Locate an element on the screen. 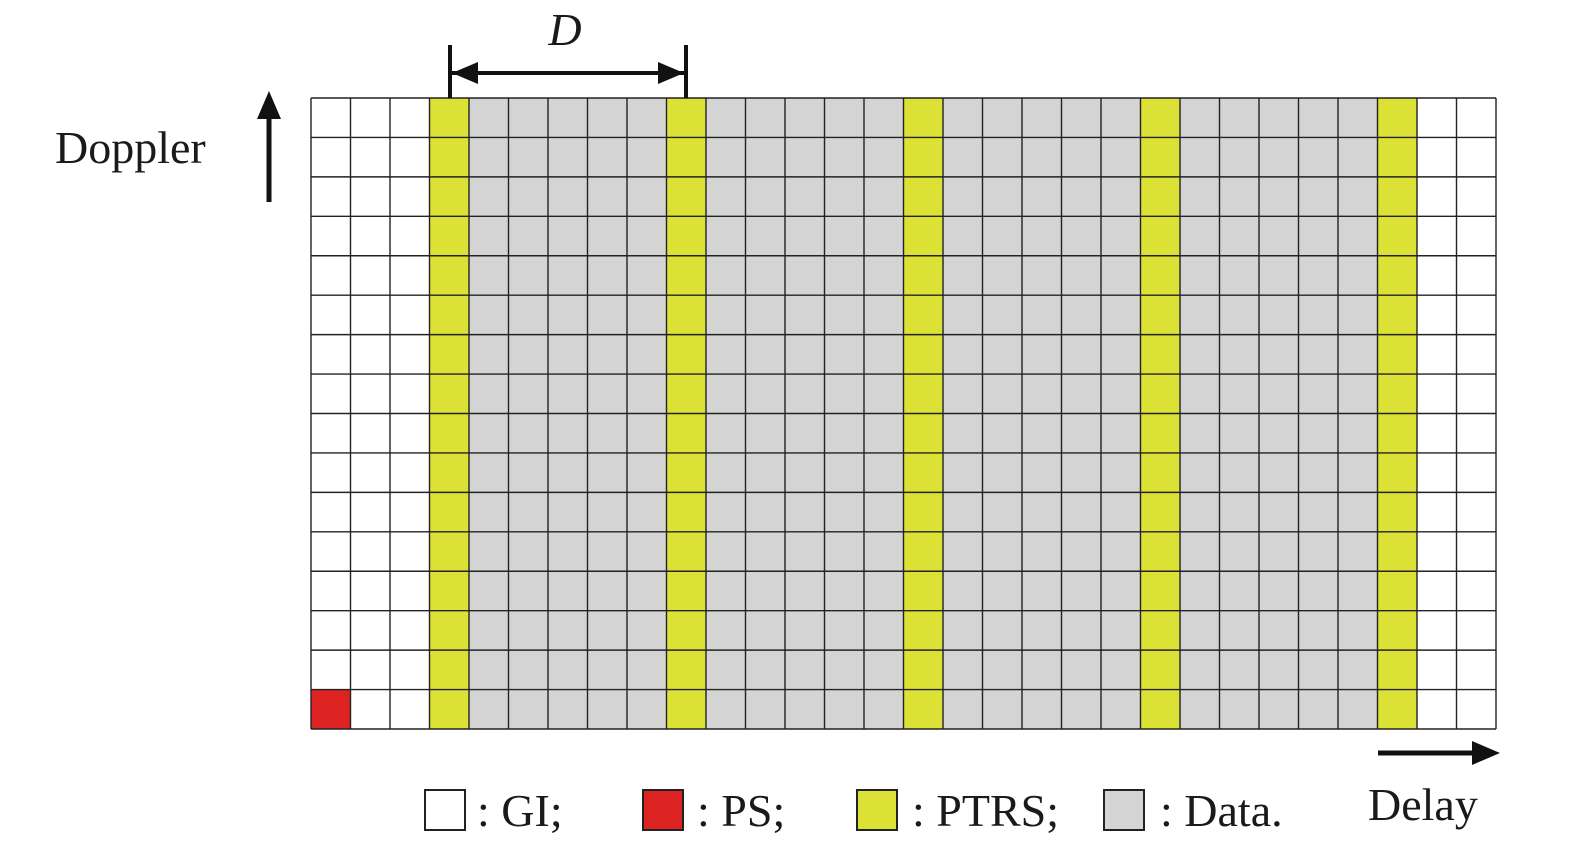 This screenshot has width=1575, height=847. legend-label-ptrs: : PTRS; is located at coordinates (985, 810).